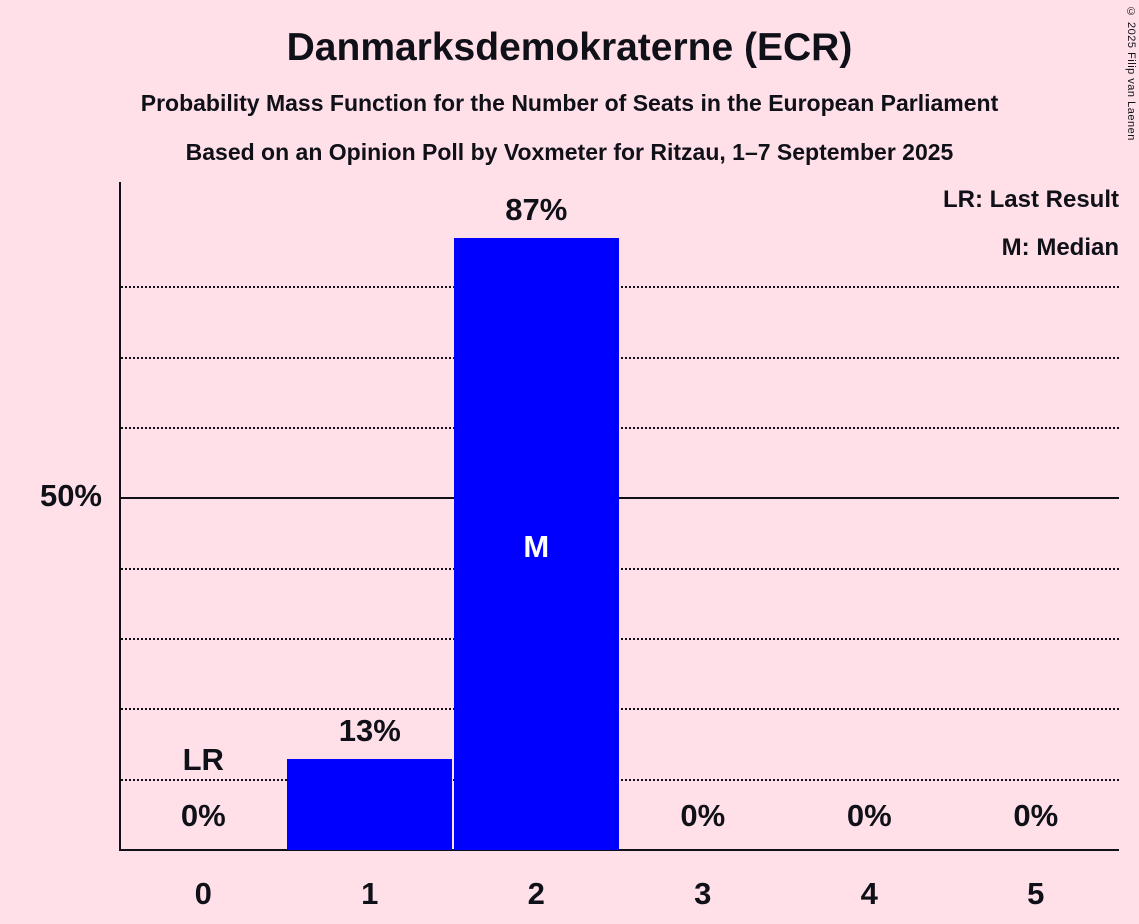  Describe the element at coordinates (703, 893) in the screenshot. I see `x-tick-label: 3` at that location.